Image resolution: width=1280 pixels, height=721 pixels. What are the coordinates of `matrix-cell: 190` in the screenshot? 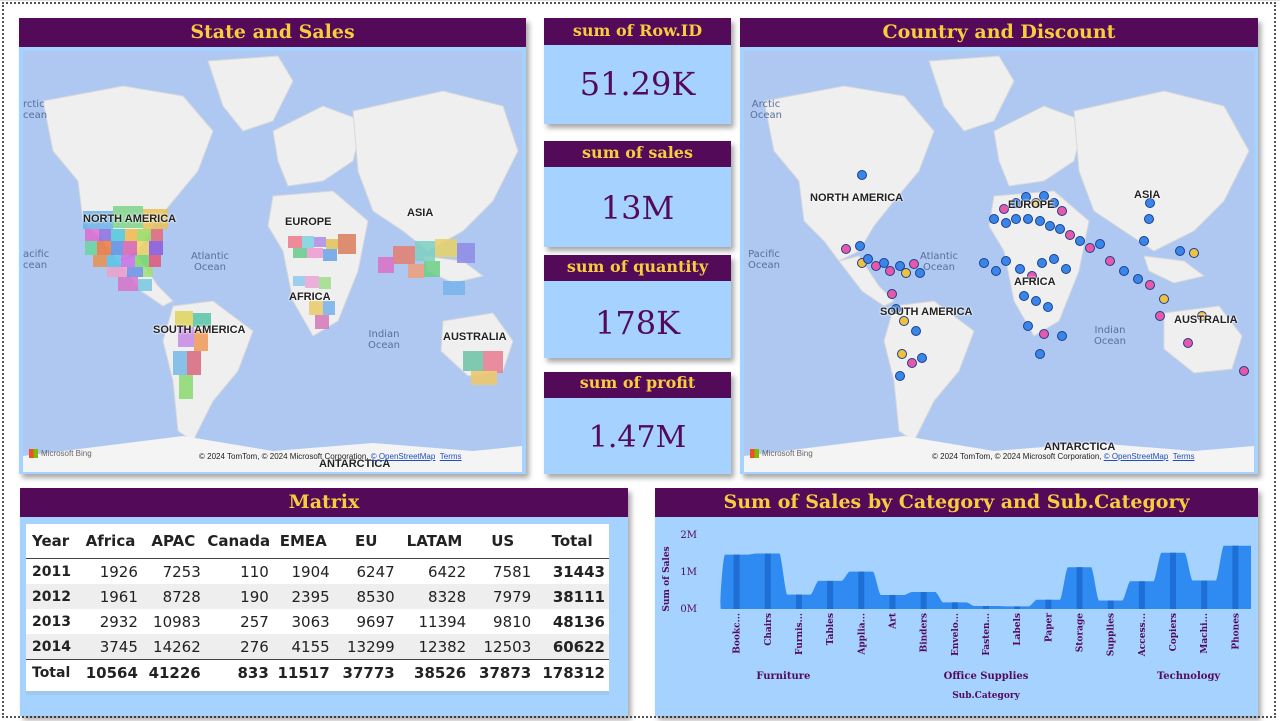 It's located at (254, 596).